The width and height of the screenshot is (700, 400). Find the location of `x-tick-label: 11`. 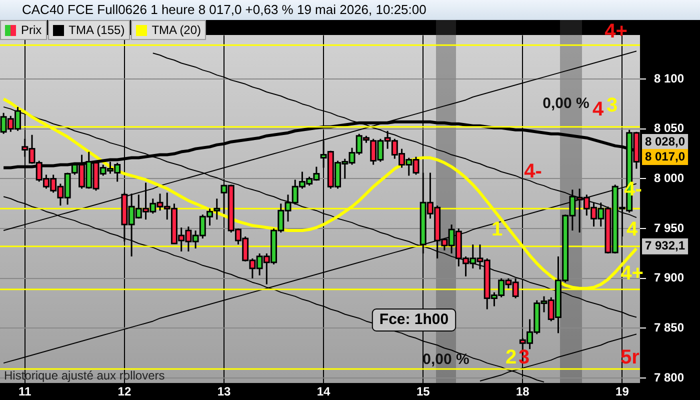

x-tick-label: 11 is located at coordinates (25, 391).